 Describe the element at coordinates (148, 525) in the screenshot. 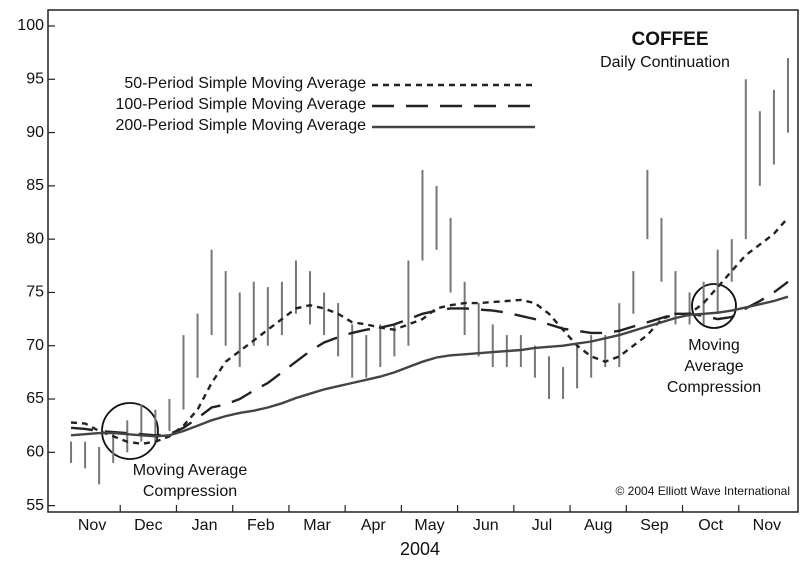

I see `x-tick-label: Dec` at that location.